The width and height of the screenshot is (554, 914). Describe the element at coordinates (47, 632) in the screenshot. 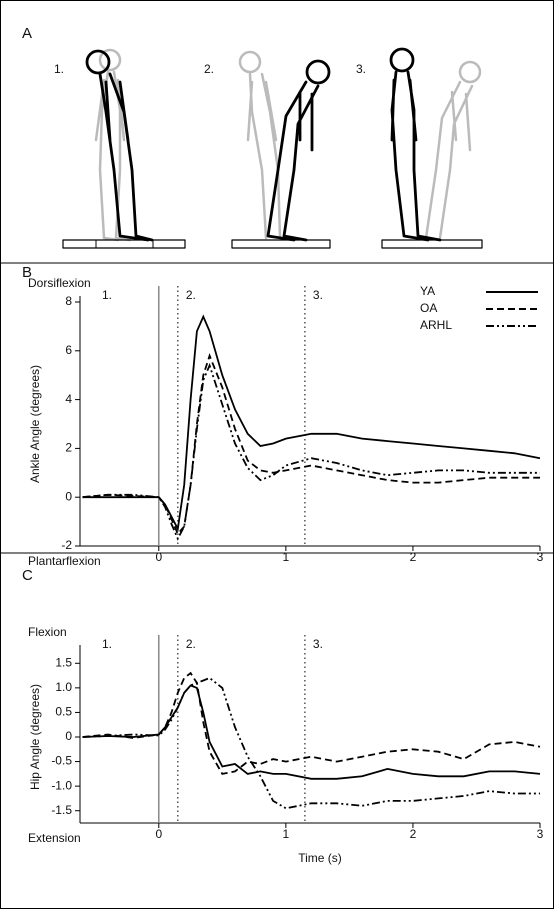

I see `y-top-label: Flexion` at that location.